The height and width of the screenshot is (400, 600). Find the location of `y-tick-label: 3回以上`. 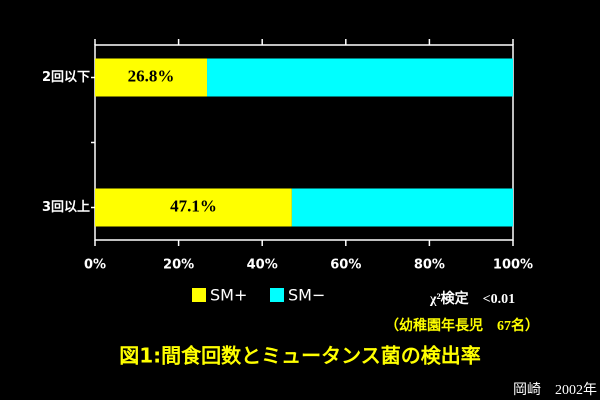

y-tick-label: 3回以上 is located at coordinates (66, 207).